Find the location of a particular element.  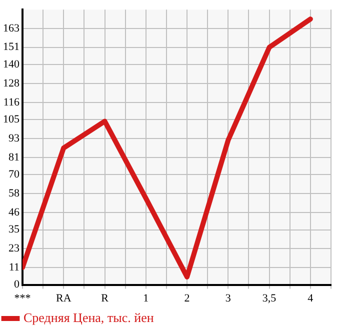

x-tick-label: R is located at coordinates (105, 298).